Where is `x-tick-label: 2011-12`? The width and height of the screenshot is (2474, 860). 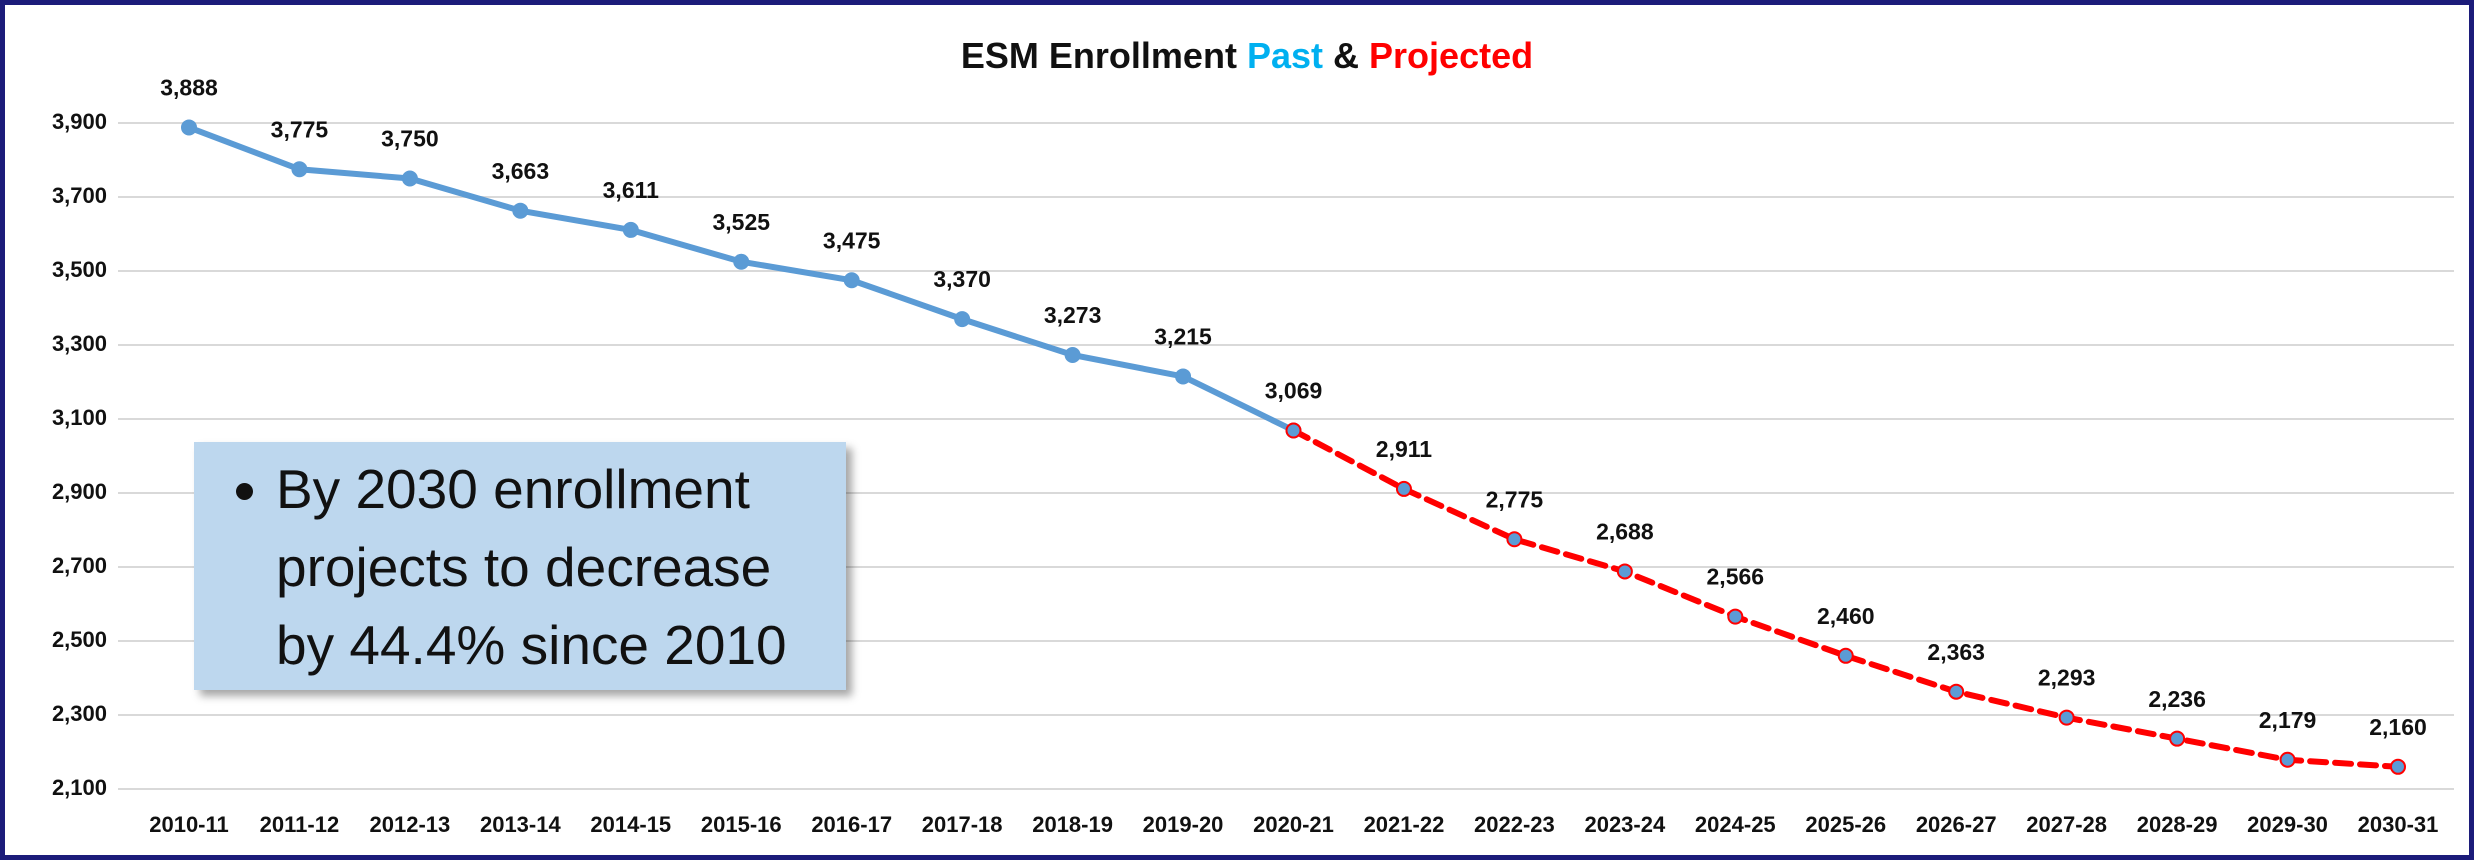
x-tick-label: 2011-12 is located at coordinates (300, 824).